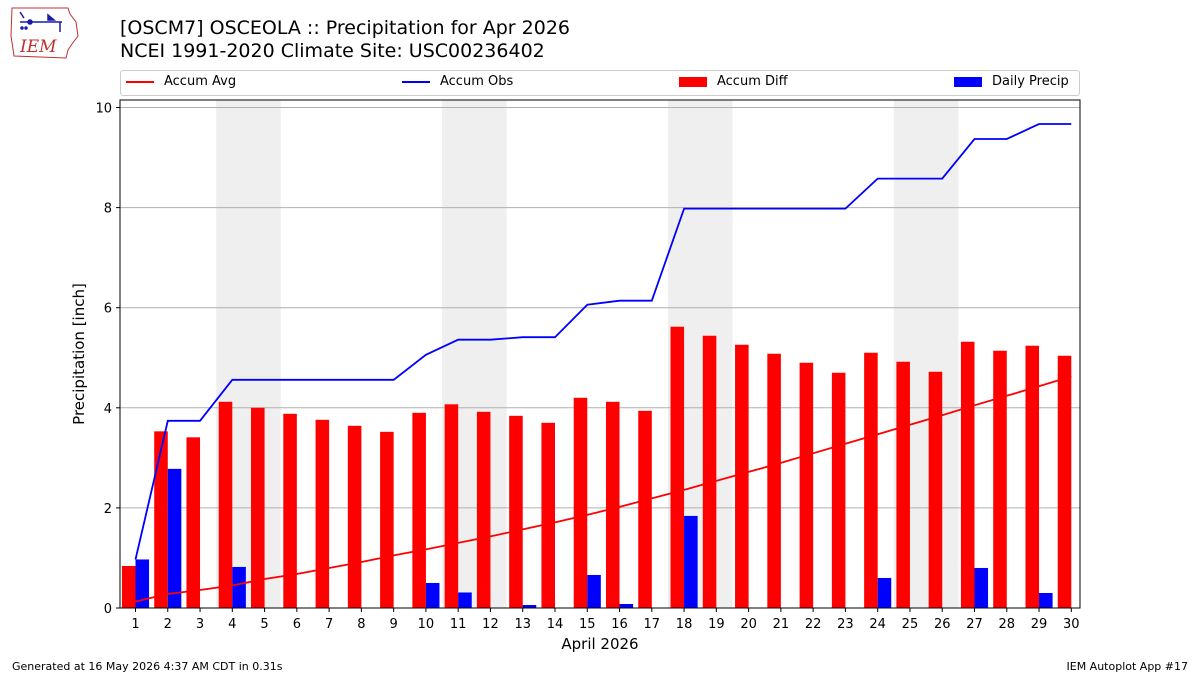  What do you see at coordinates (1071, 624) in the screenshot?
I see `x-tick-label: 30` at bounding box center [1071, 624].